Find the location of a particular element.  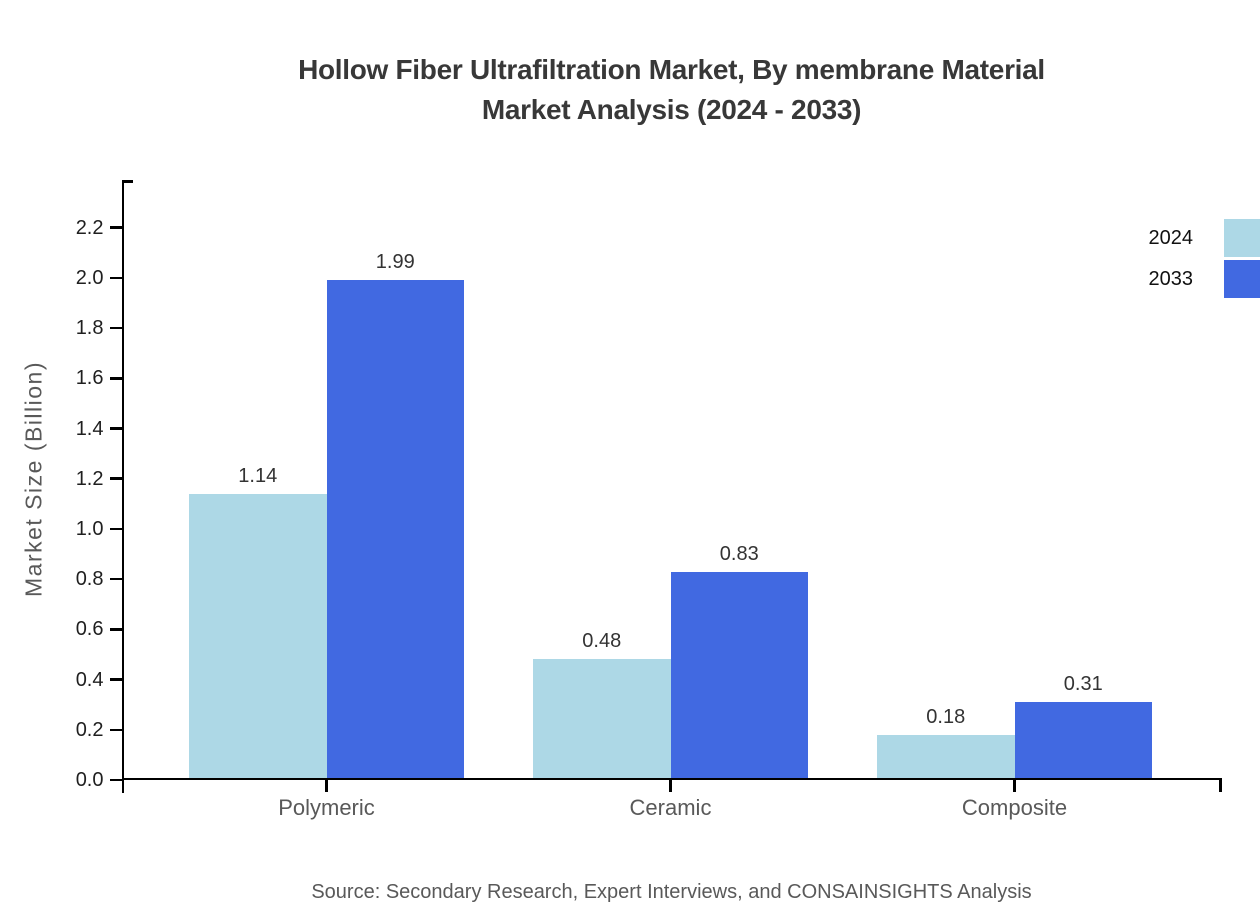

y-axis-tick-label: 2.0 is located at coordinates (89, 277).